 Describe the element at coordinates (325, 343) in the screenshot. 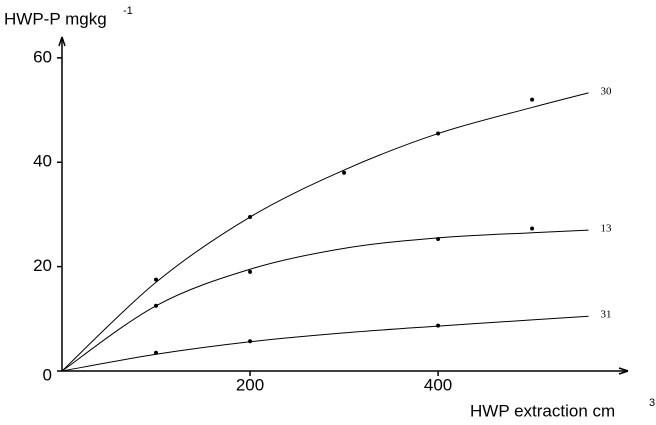

I see `fit-curve` at that location.